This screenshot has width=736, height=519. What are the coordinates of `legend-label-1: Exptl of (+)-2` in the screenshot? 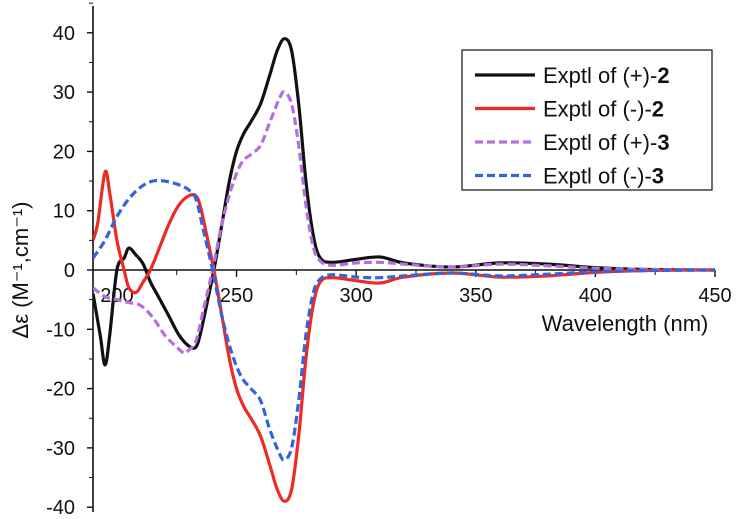 It's located at (606, 75).